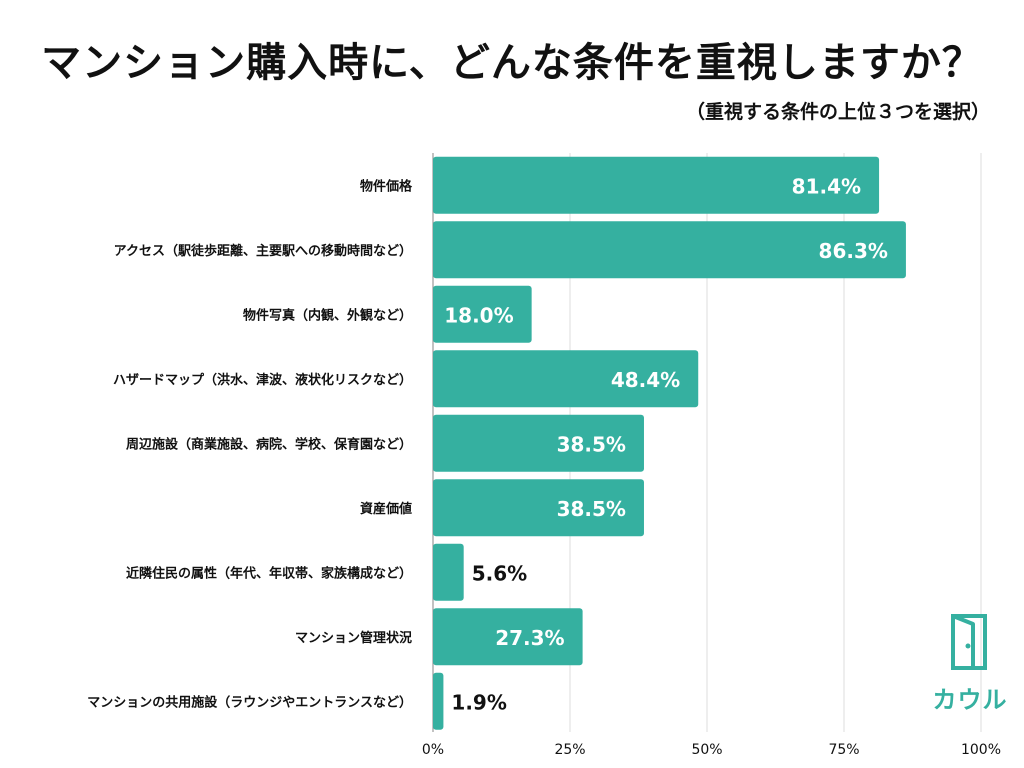  I want to click on data-label: 86.3%, so click(853, 251).